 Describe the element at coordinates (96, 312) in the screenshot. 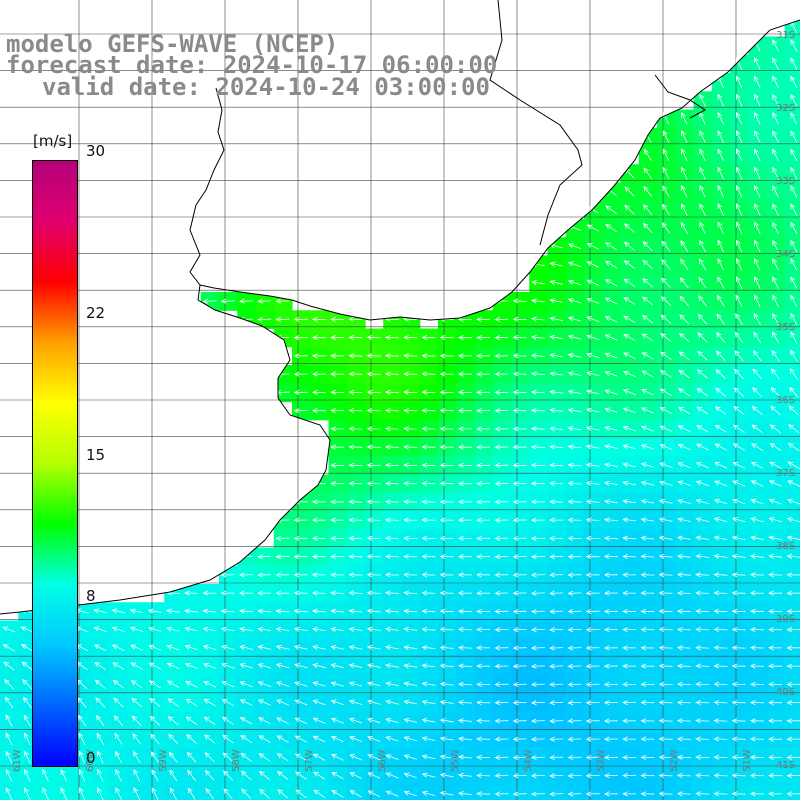

I see `colorbar-tick-label: 22` at that location.